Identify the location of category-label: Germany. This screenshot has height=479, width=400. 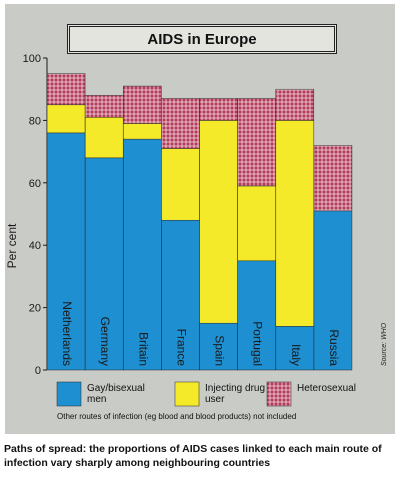
(105, 341).